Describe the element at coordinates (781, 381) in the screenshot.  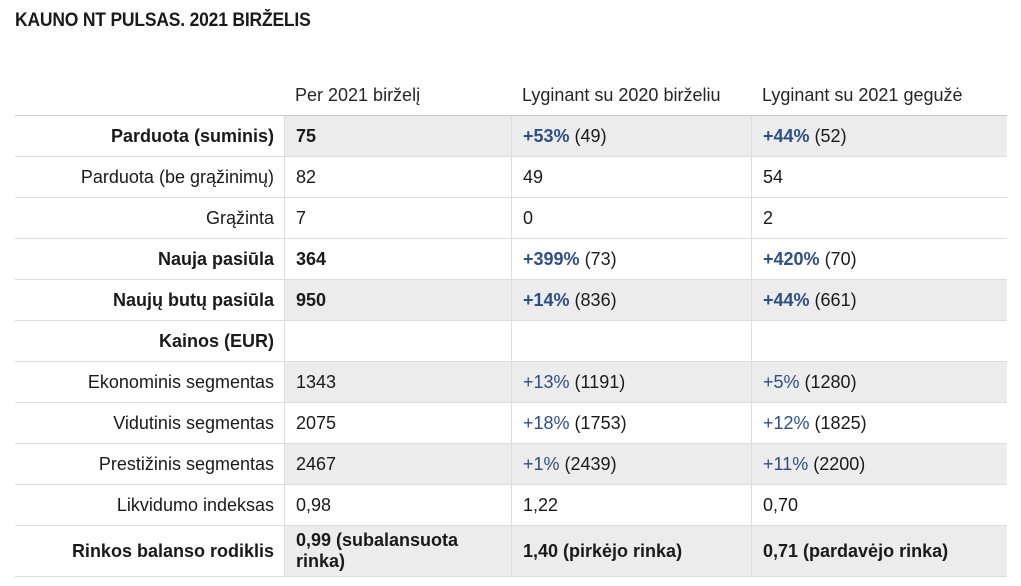
I see `change-percent: +5%` at that location.